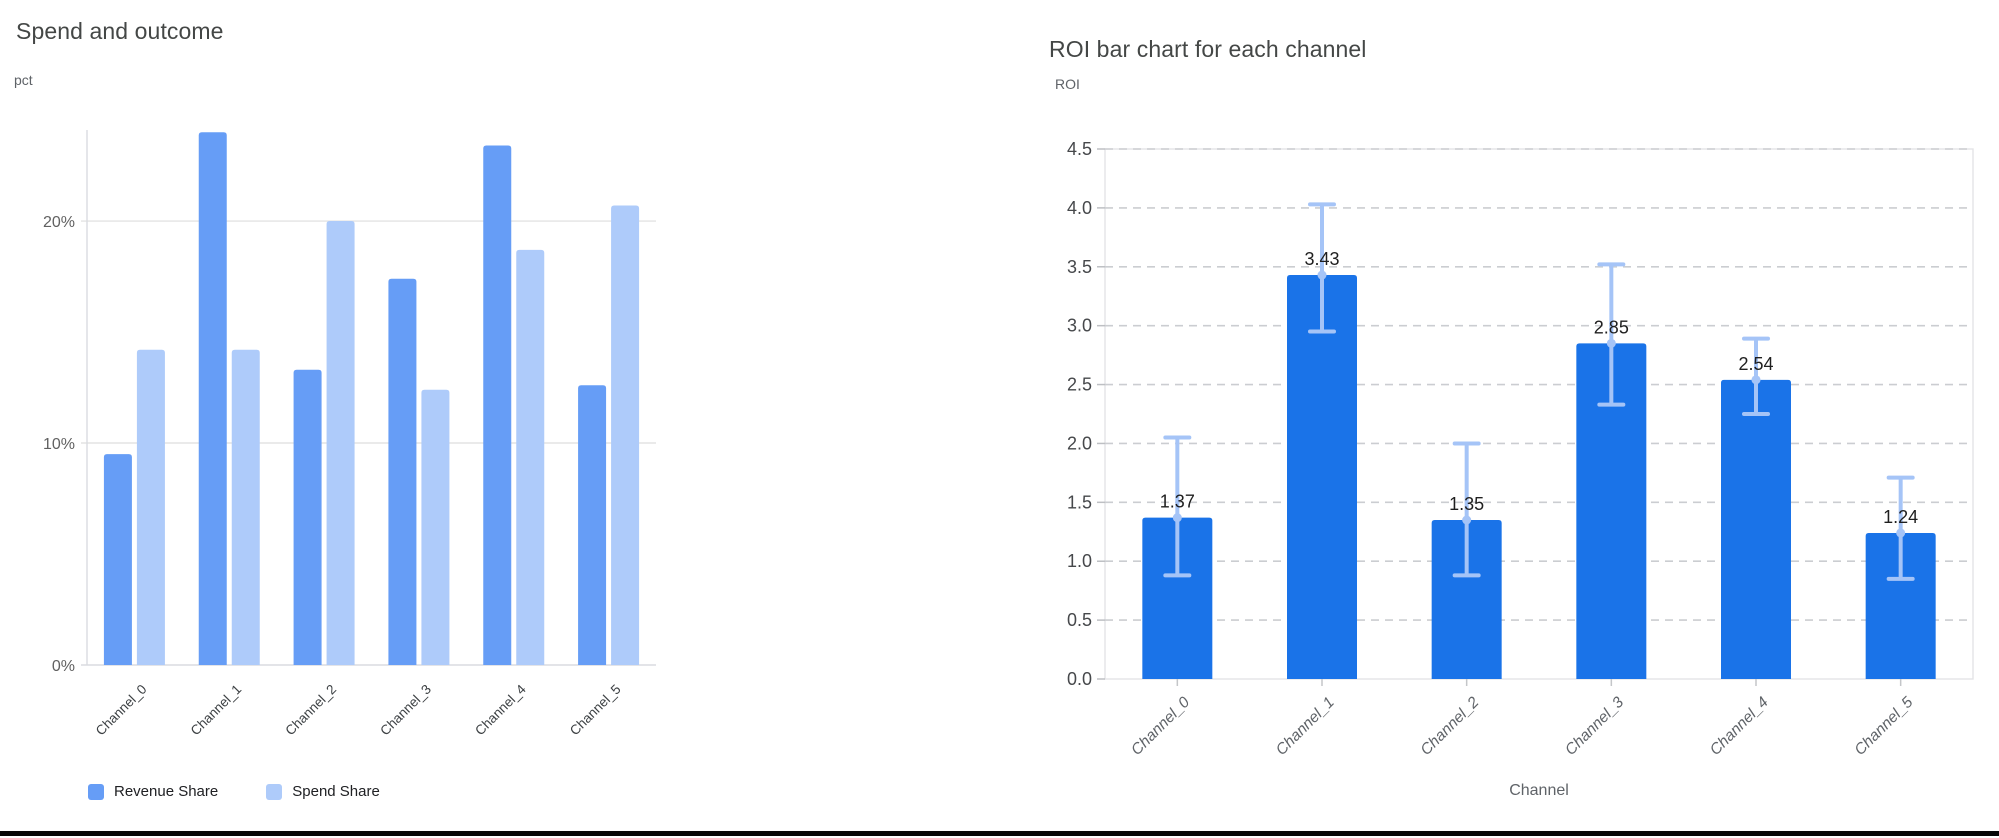  Describe the element at coordinates (1305, 726) in the screenshot. I see `right-x-tick-label: Channel_1` at that location.